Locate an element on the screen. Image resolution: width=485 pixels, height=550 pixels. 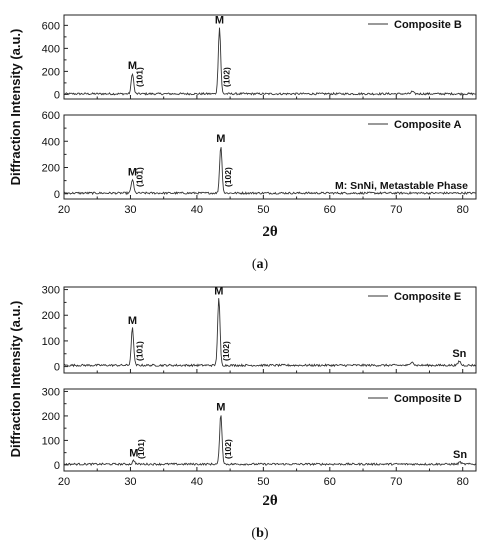
group-a-composite-a-frame is located at coordinates (270, 157).